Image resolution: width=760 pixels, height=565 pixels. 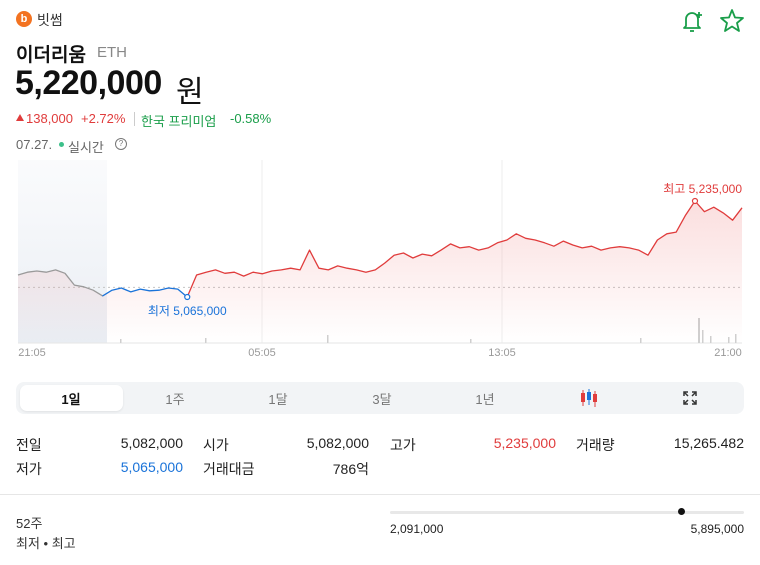 I want to click on currency: 원, so click(x=190, y=92).